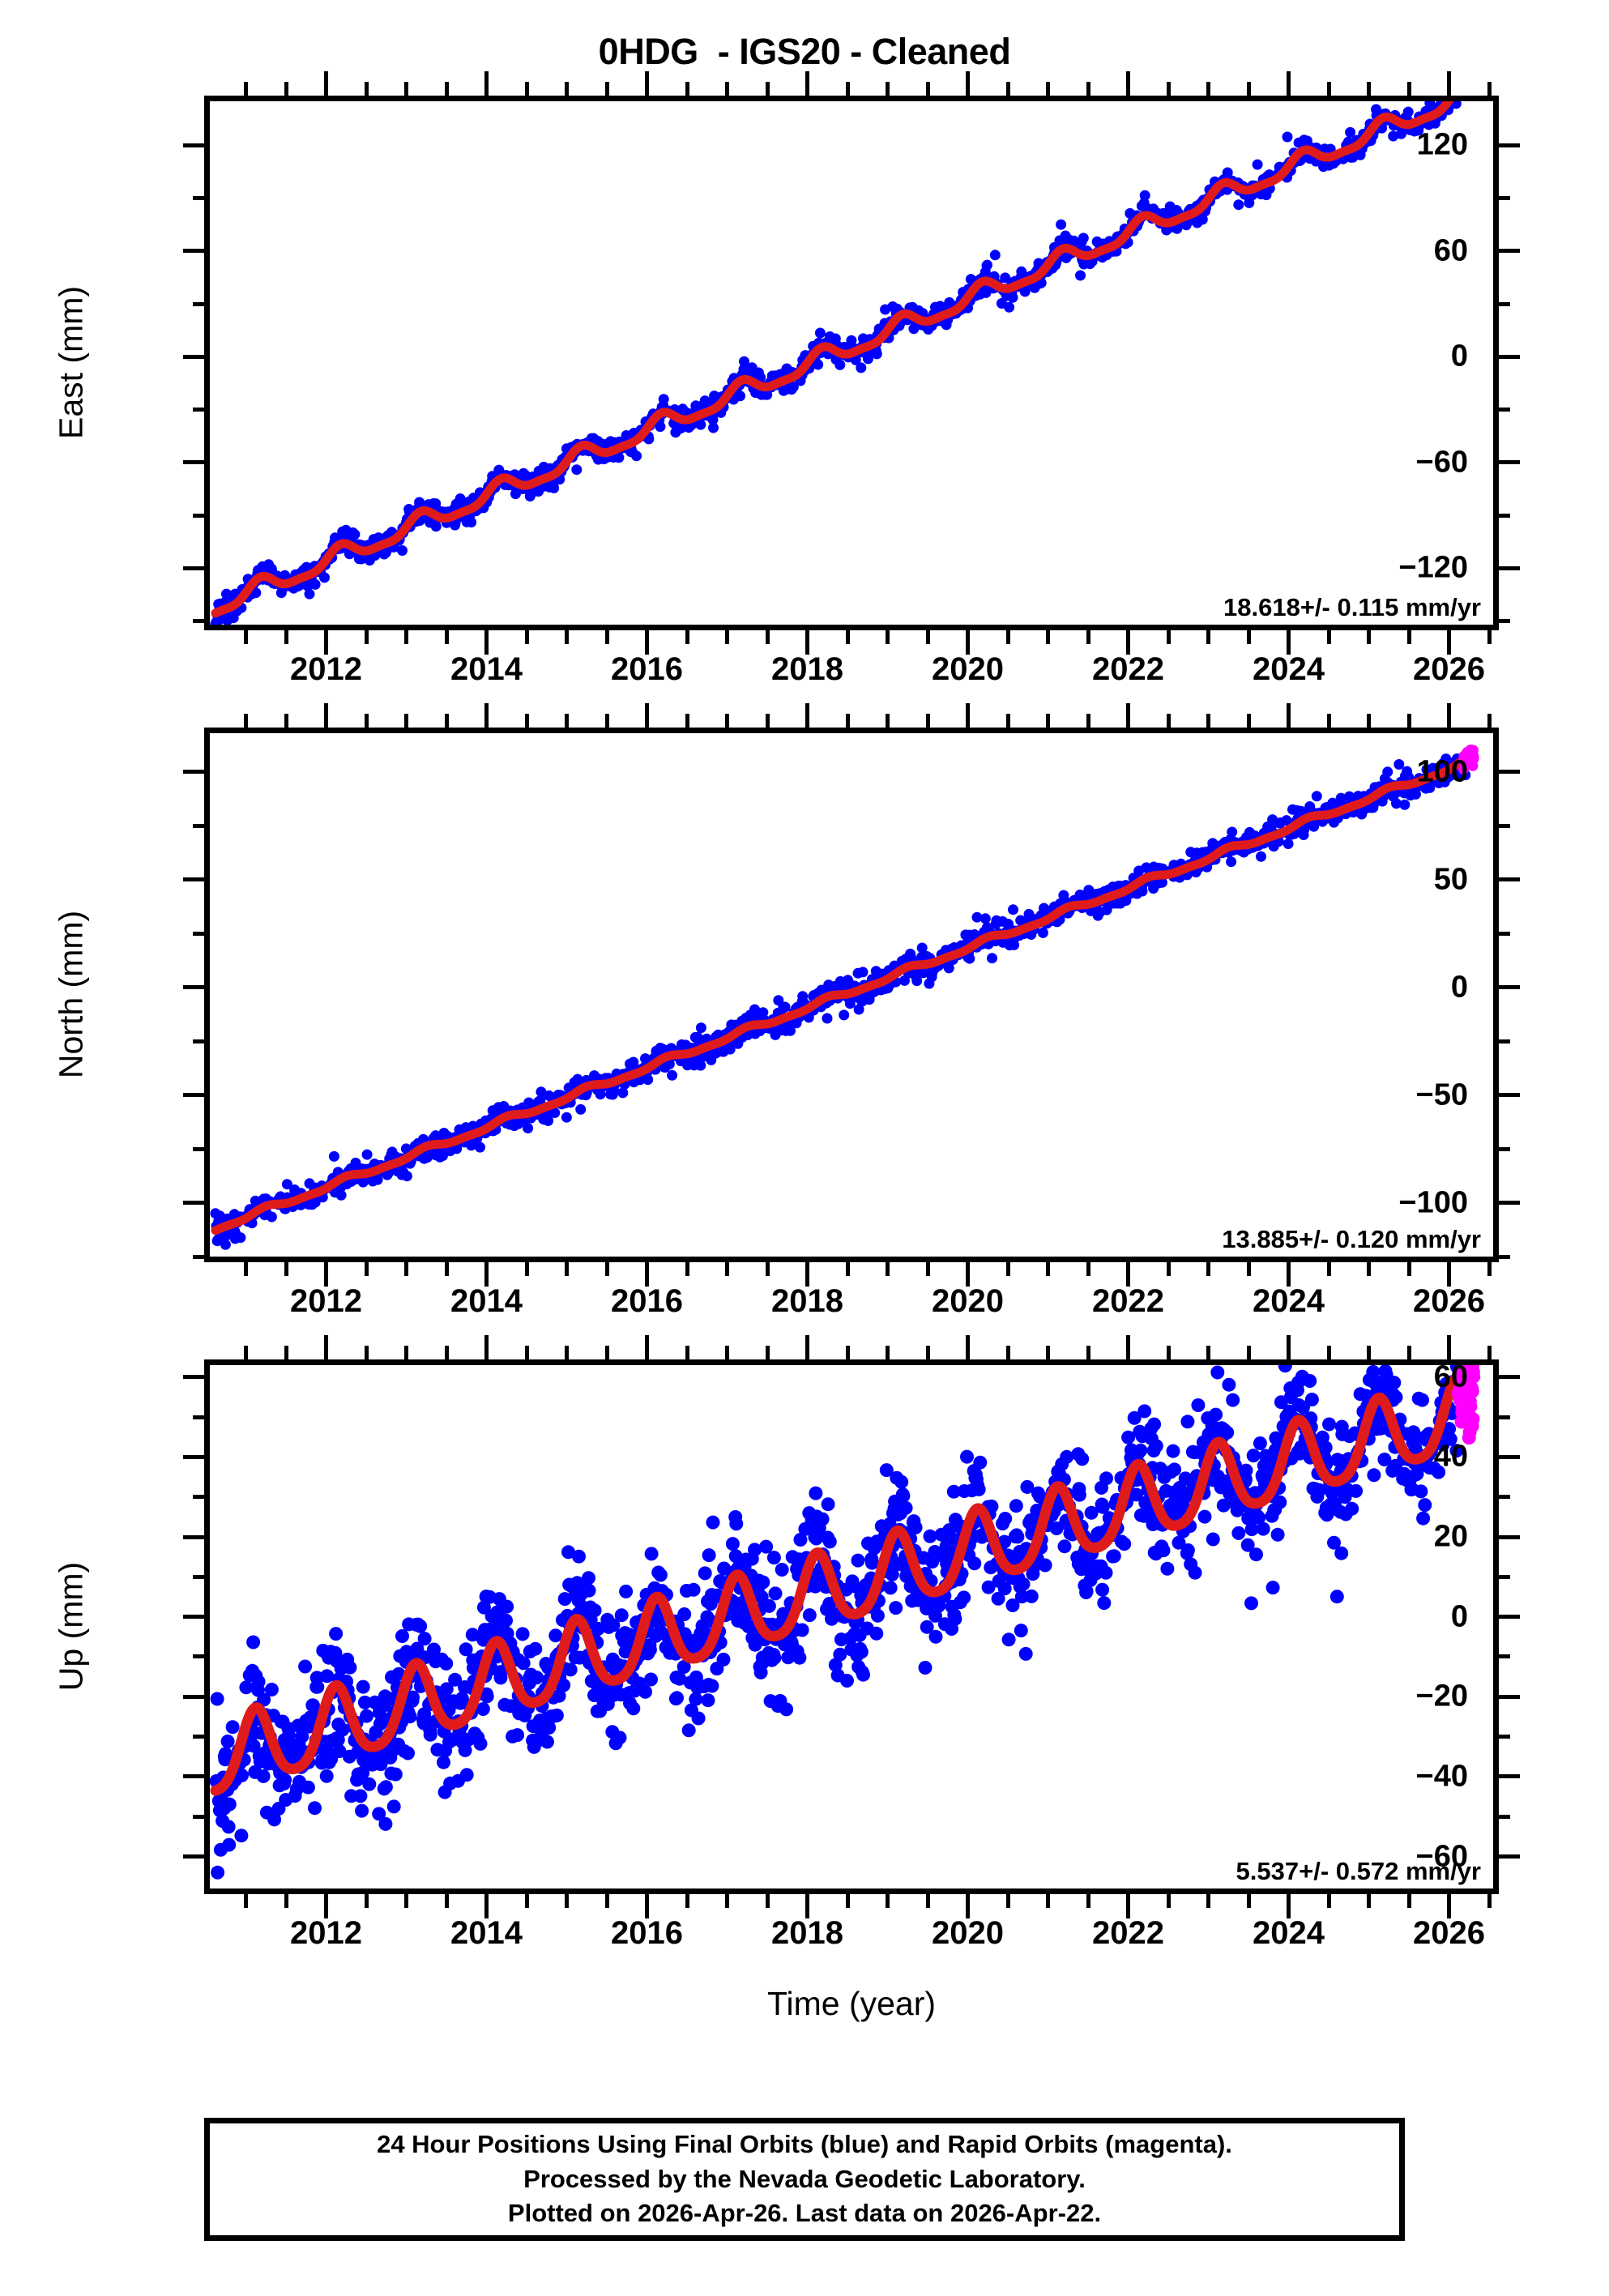  What do you see at coordinates (71, 363) in the screenshot?
I see `panel-east-y-axis-label: East (mm)` at bounding box center [71, 363].